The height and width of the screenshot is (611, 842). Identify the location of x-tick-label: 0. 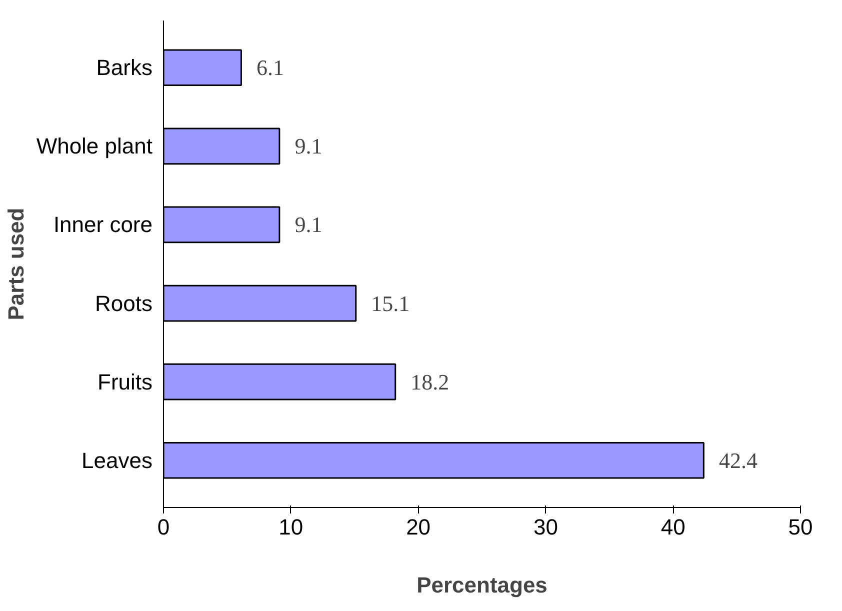
(163, 527).